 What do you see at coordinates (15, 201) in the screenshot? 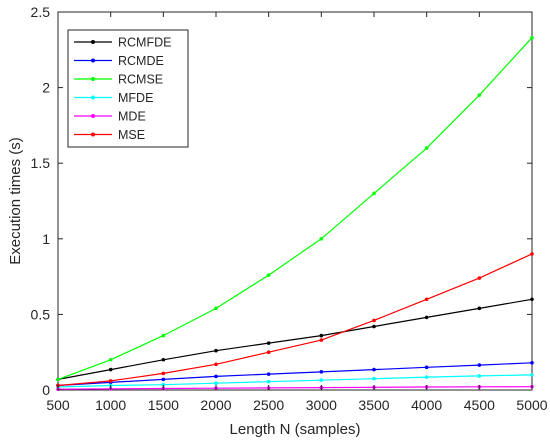
I see `y-axis-label: Execution times (s)` at bounding box center [15, 201].